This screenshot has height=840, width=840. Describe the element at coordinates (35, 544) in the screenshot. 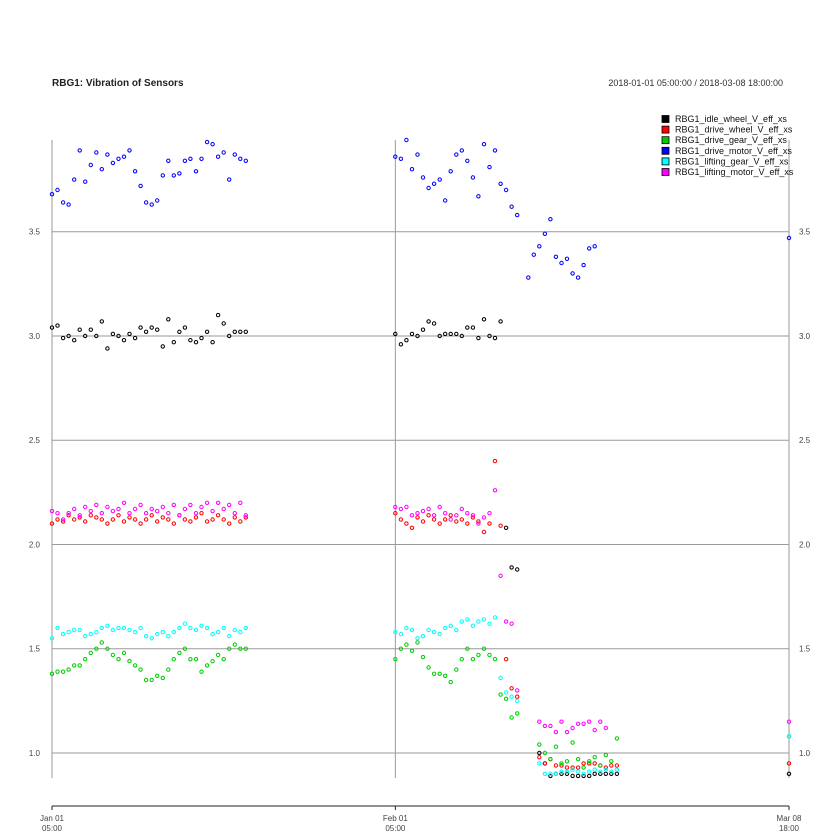

I see `y-tick-label-left: 2.0` at that location.